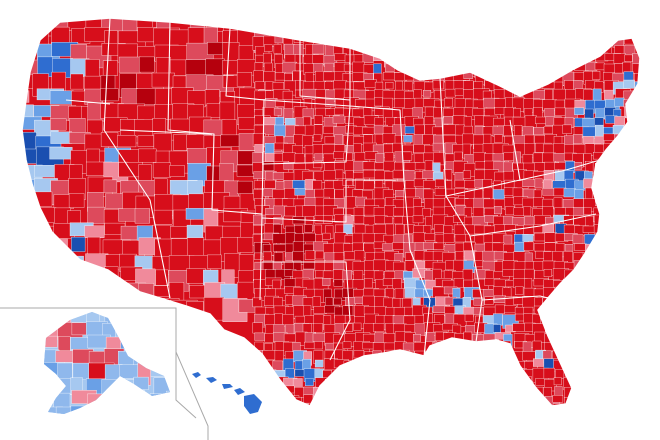 Image resolution: width=660 pixels, height=440 pixels. I want to click on hawaii-island-molokai, so click(227, 386).